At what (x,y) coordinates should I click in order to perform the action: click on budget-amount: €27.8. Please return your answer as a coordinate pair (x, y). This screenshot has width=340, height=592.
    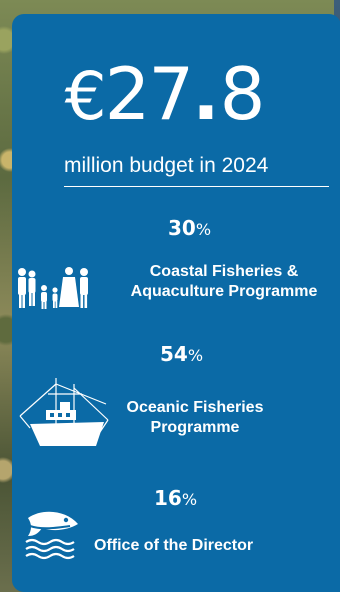
    Looking at the image, I should click on (165, 94).